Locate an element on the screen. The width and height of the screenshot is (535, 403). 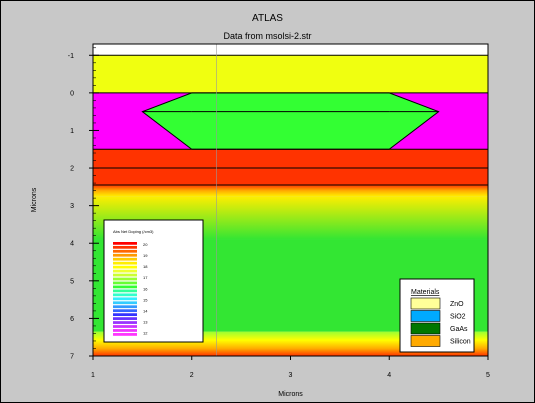
zno-lens-region is located at coordinates (290, 121).